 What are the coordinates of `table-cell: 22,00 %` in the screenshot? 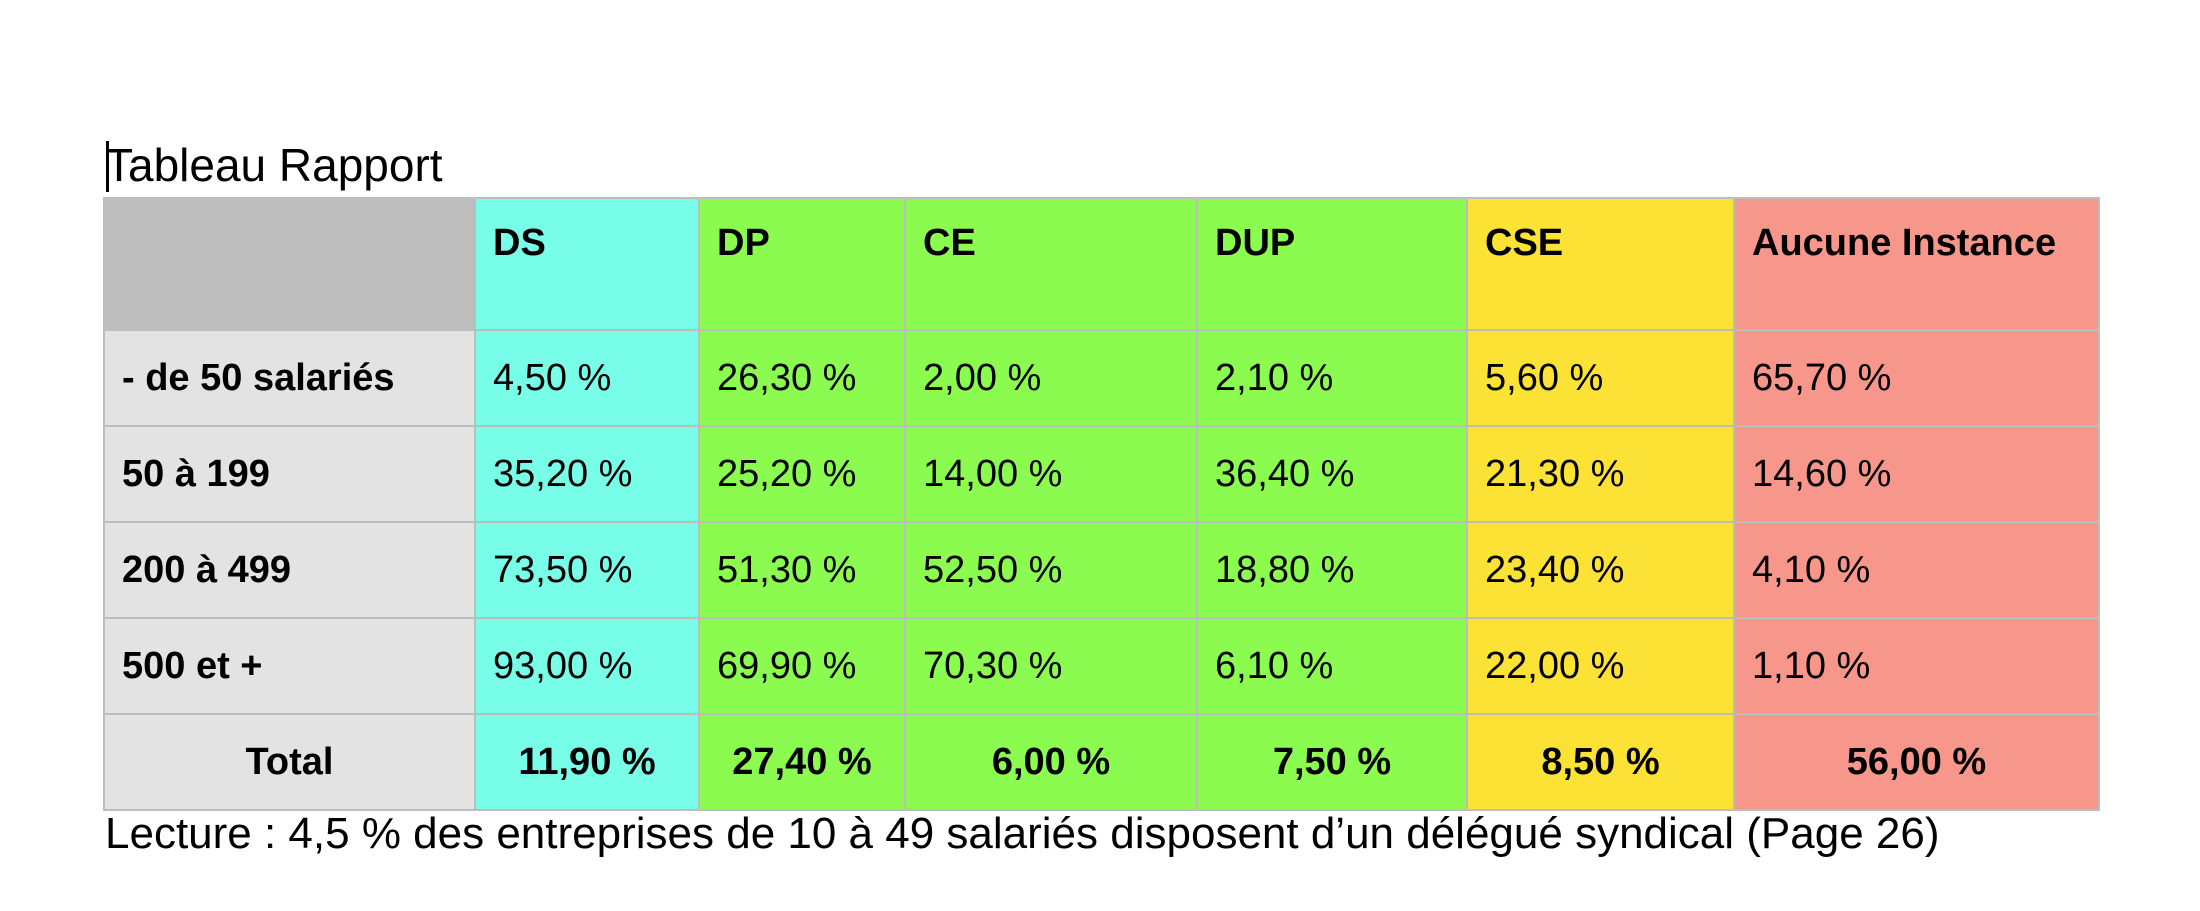 It's located at (1600, 666).